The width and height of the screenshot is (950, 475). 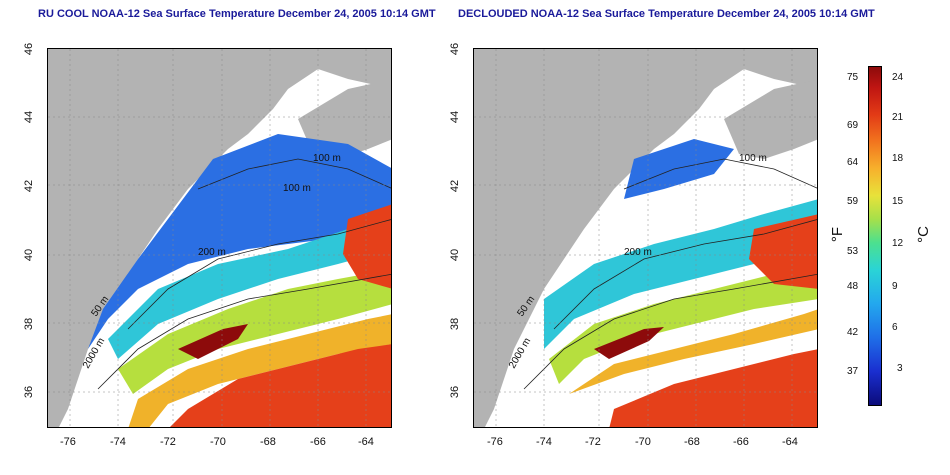 What do you see at coordinates (875, 236) in the screenshot?
I see `temperature-colorbar` at bounding box center [875, 236].